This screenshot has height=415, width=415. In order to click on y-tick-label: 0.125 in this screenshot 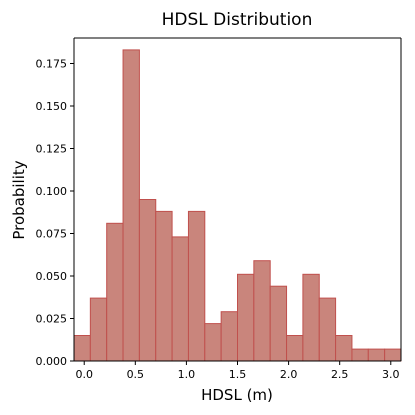, I will do `click(52, 149)`.